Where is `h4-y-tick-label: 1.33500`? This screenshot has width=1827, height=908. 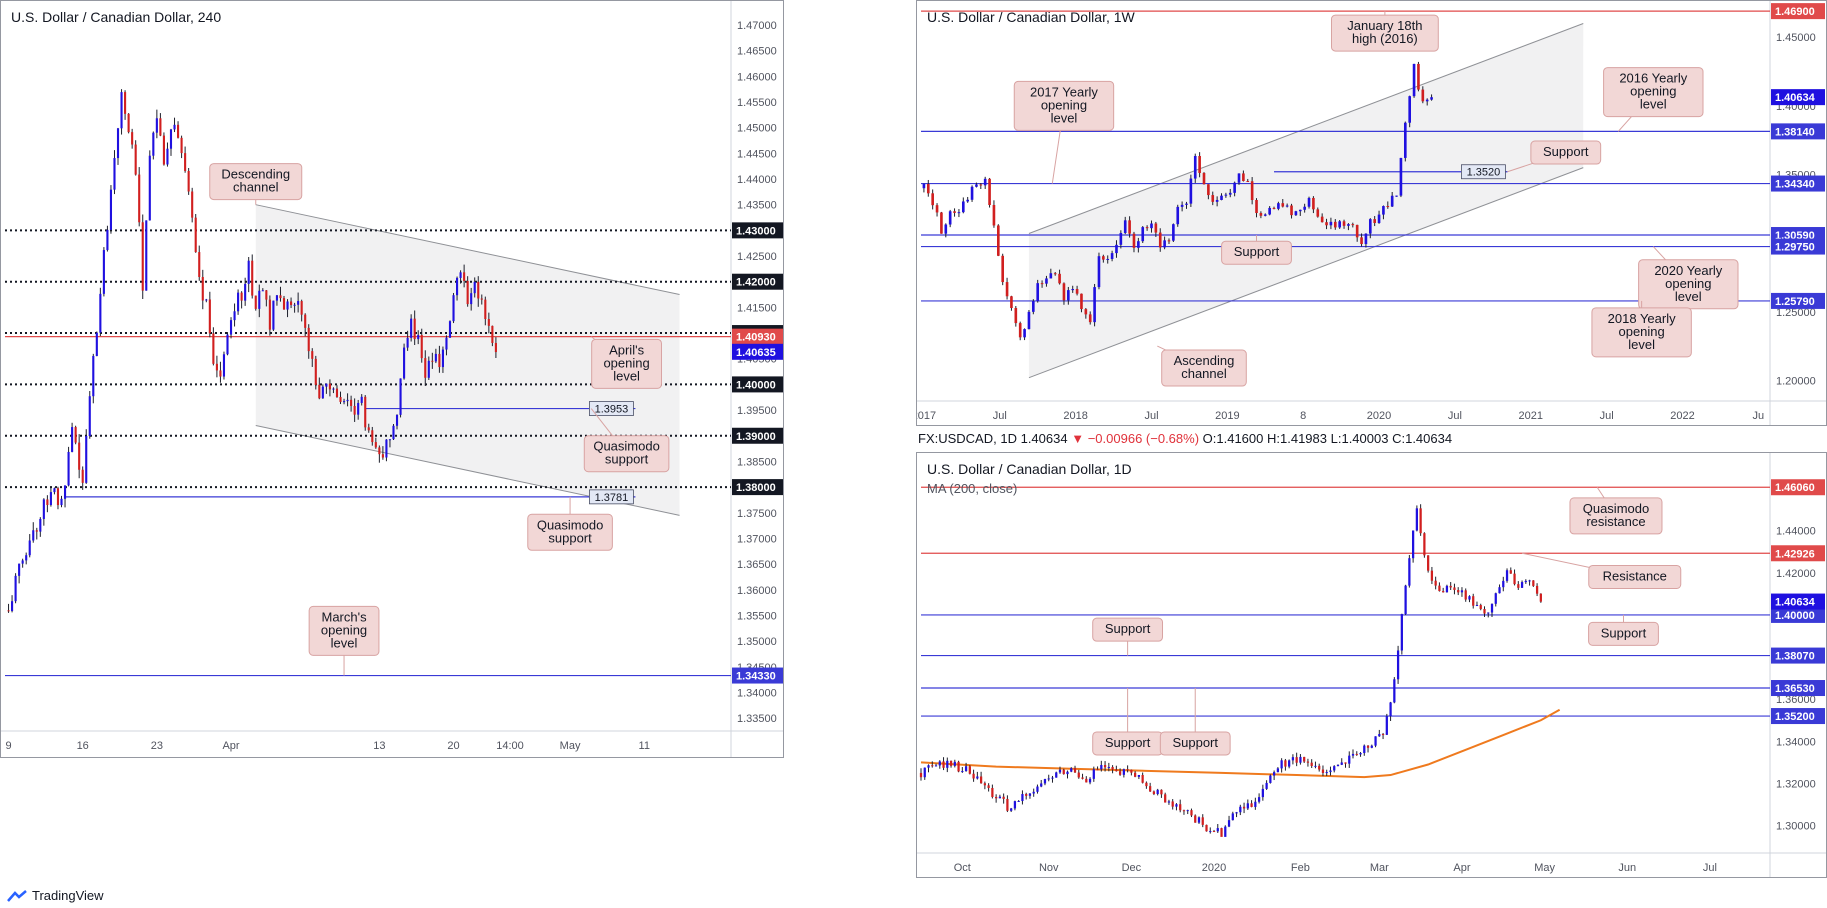
h4-y-tick-label: 1.33500 is located at coordinates (757, 719).